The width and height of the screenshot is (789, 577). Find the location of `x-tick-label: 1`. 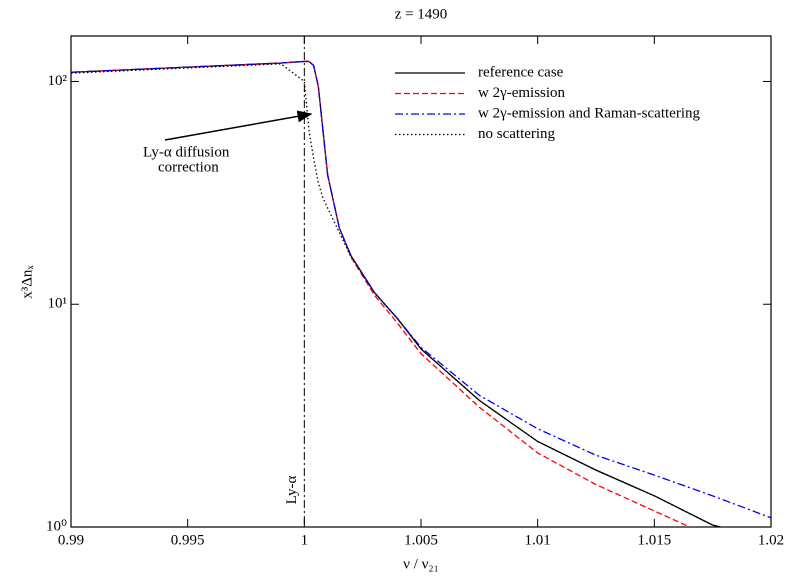

x-tick-label: 1 is located at coordinates (305, 540).